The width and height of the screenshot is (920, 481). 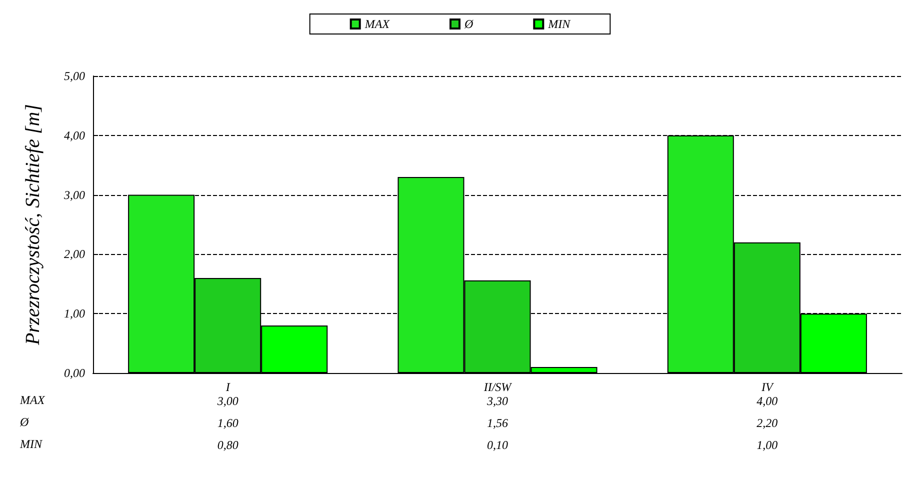 I want to click on y-axis-title: Przezroczystość, Sichtiefe [m], so click(x=33, y=225).